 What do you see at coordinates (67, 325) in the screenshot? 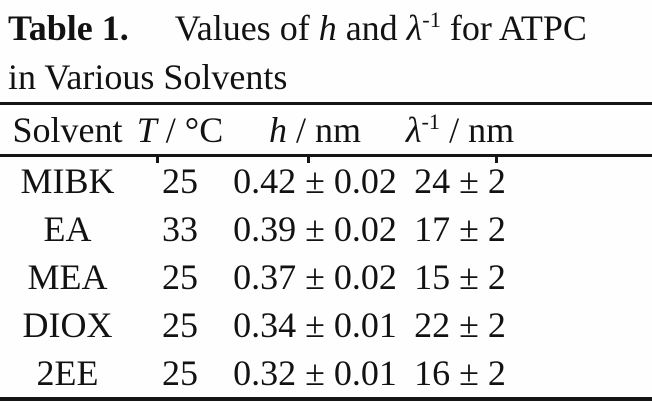
I see `cell-solvent: DIOX` at bounding box center [67, 325].